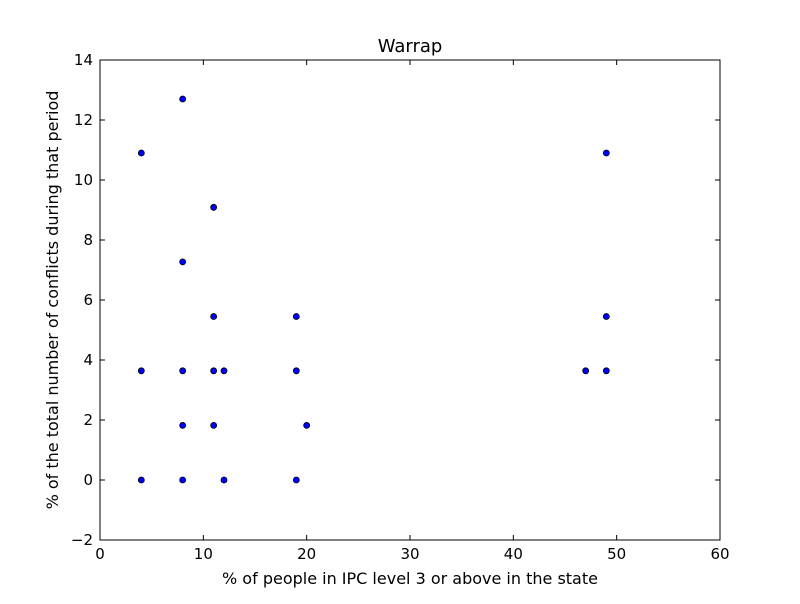 Image resolution: width=800 pixels, height=604 pixels. What do you see at coordinates (88, 240) in the screenshot?
I see `y-tick-label: 8` at bounding box center [88, 240].